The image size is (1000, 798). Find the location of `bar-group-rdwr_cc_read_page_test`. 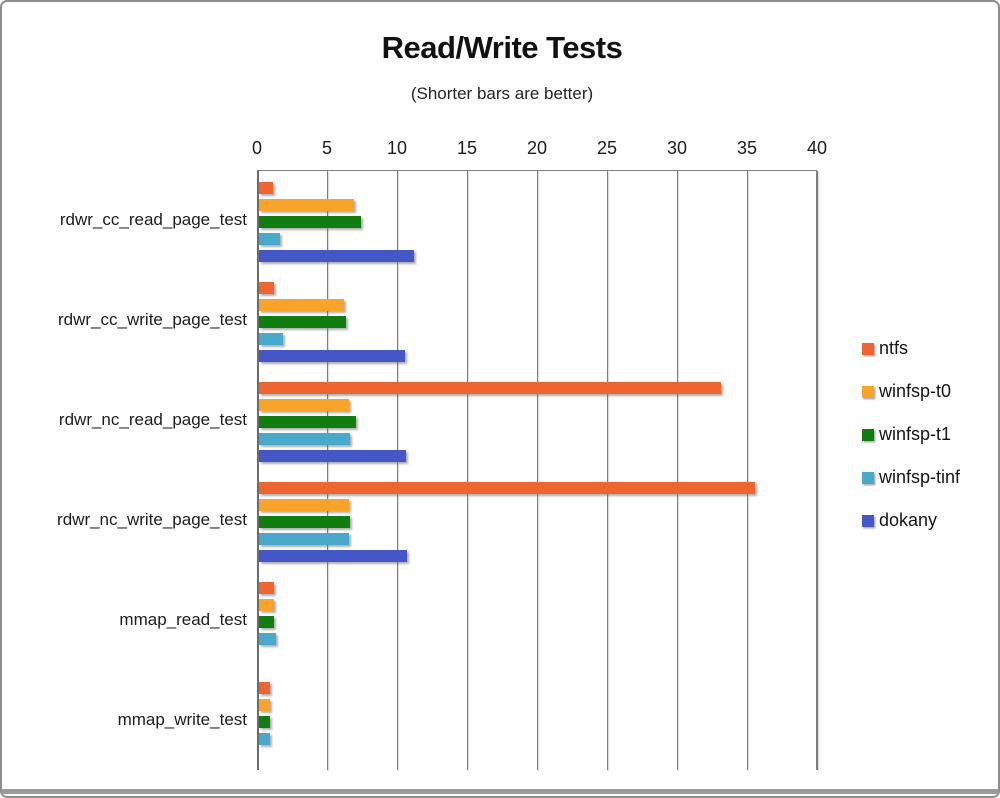

bar-group-rdwr_cc_read_page_test is located at coordinates (537, 221).